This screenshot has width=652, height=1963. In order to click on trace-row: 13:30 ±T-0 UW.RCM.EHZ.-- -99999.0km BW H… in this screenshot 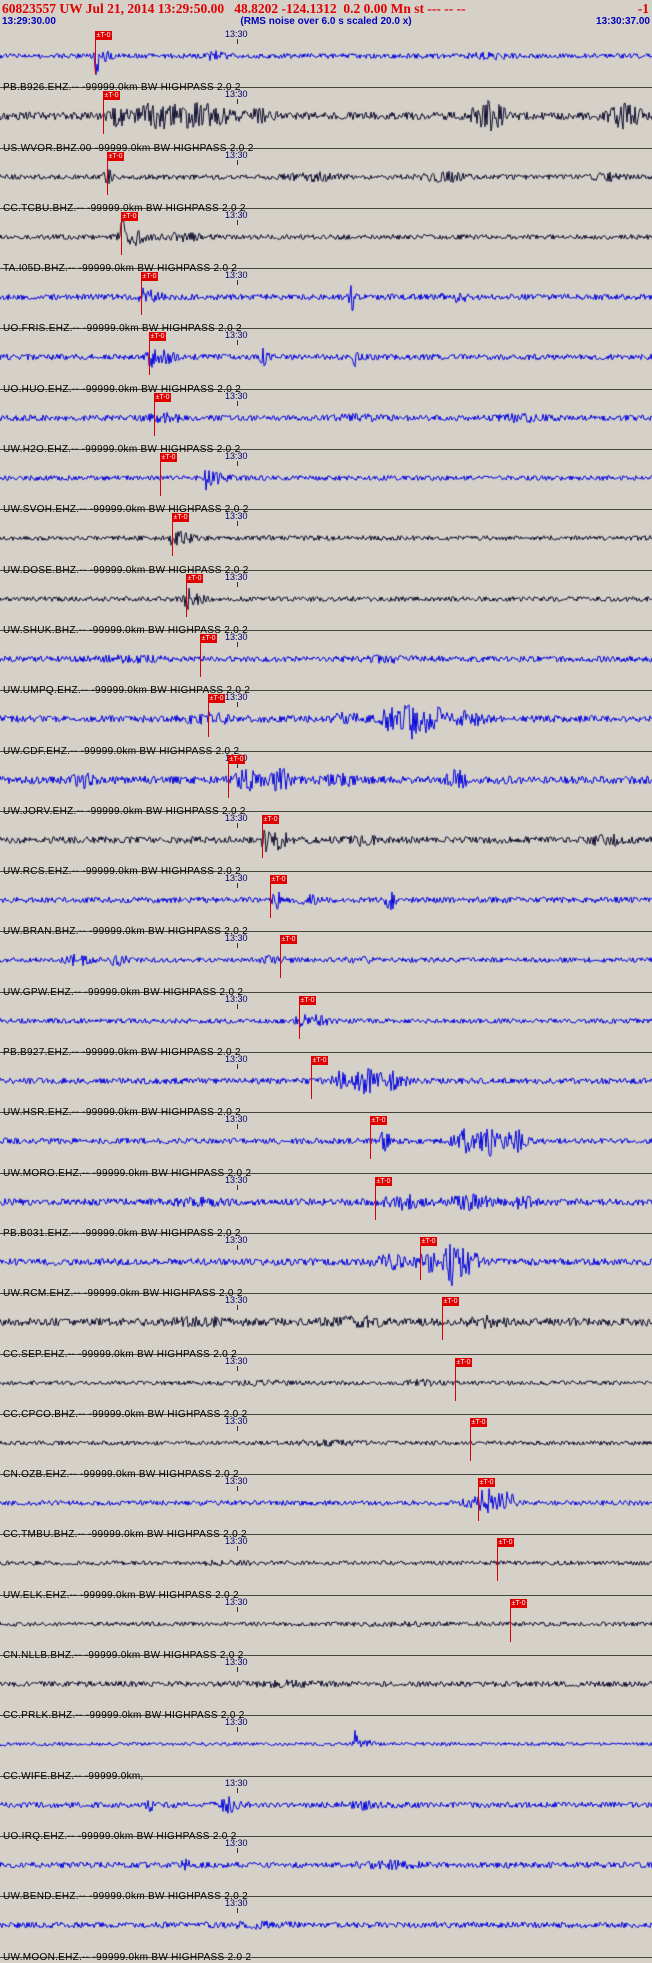, I will do `click(326, 1266)`.